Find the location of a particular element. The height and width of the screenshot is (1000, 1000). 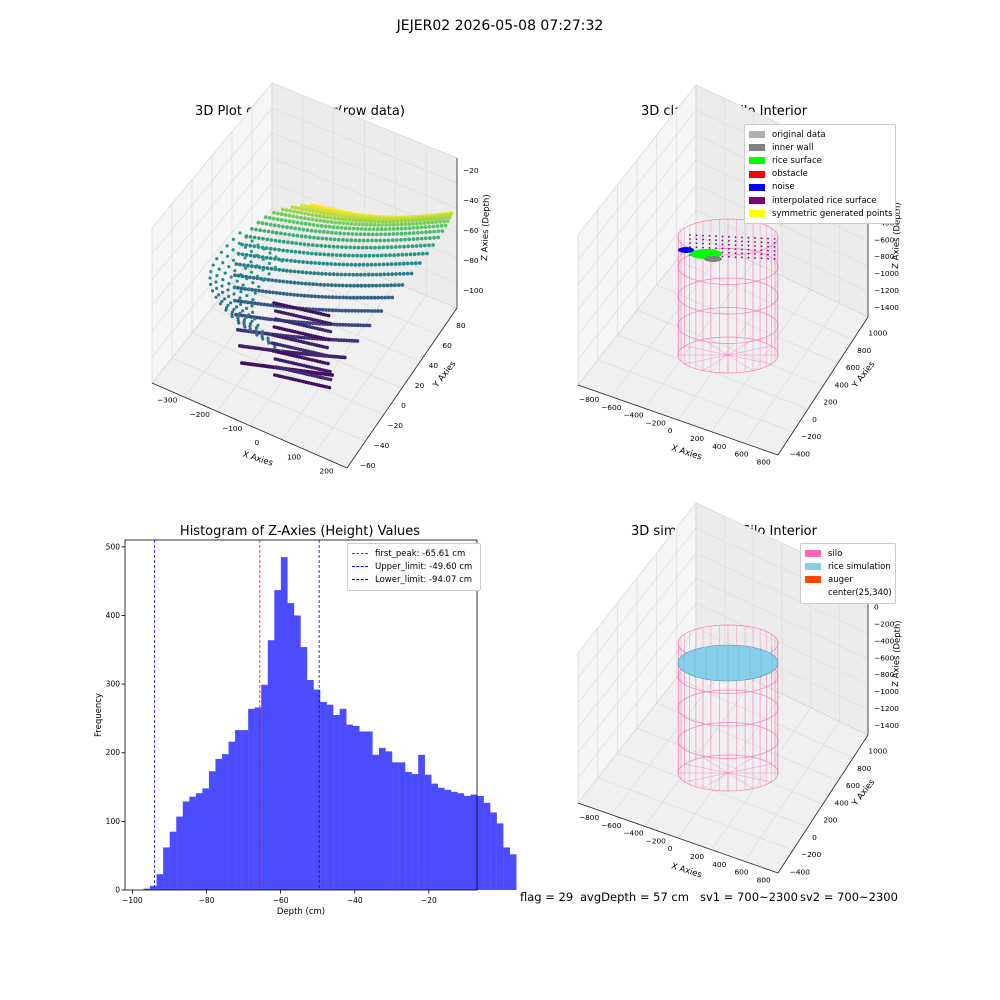

y-tick-label: 100 is located at coordinates (113, 821).